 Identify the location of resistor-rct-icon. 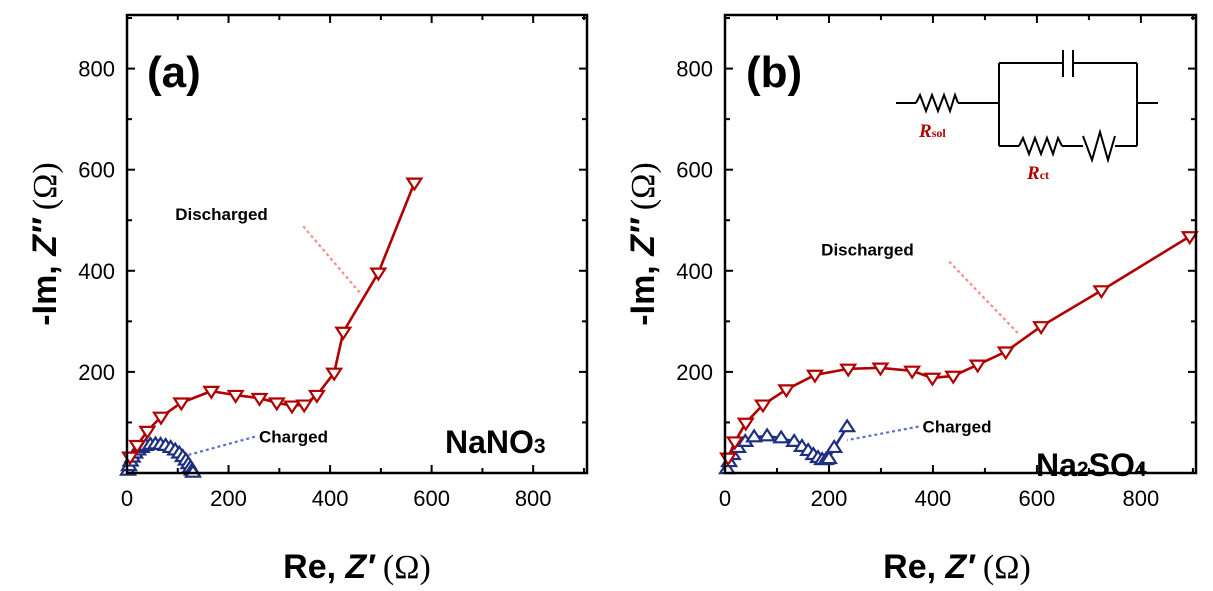
(1040, 146).